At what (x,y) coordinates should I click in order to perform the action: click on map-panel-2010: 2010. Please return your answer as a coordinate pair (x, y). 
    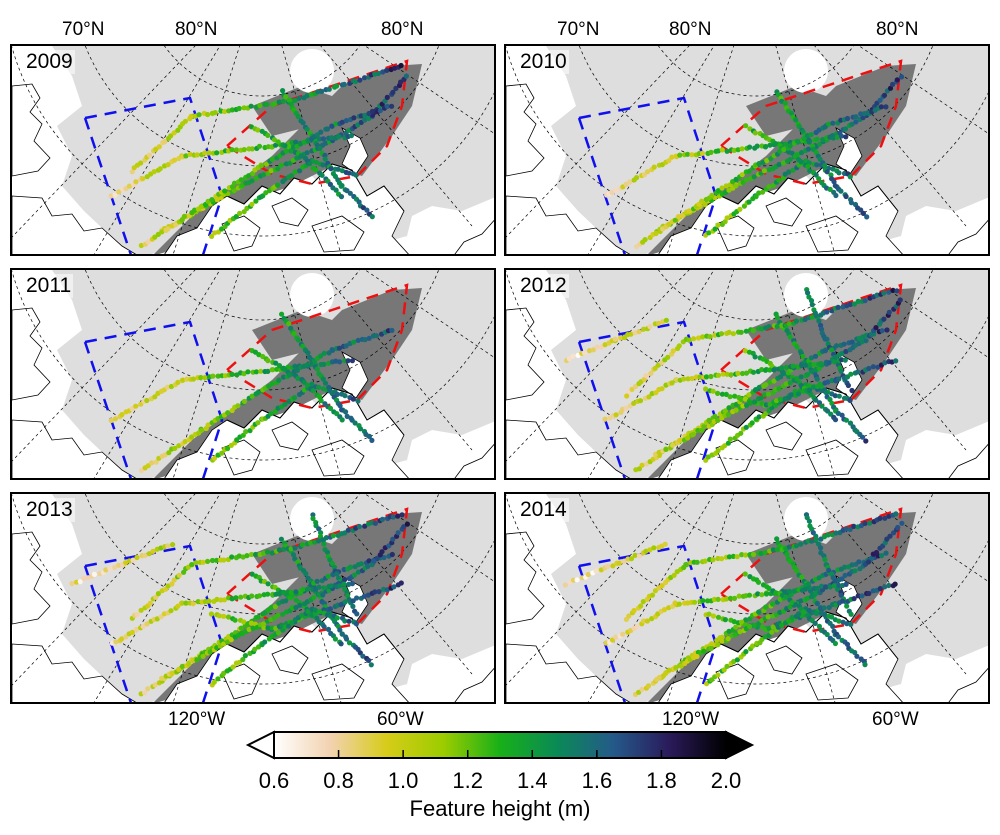
    Looking at the image, I should click on (747, 150).